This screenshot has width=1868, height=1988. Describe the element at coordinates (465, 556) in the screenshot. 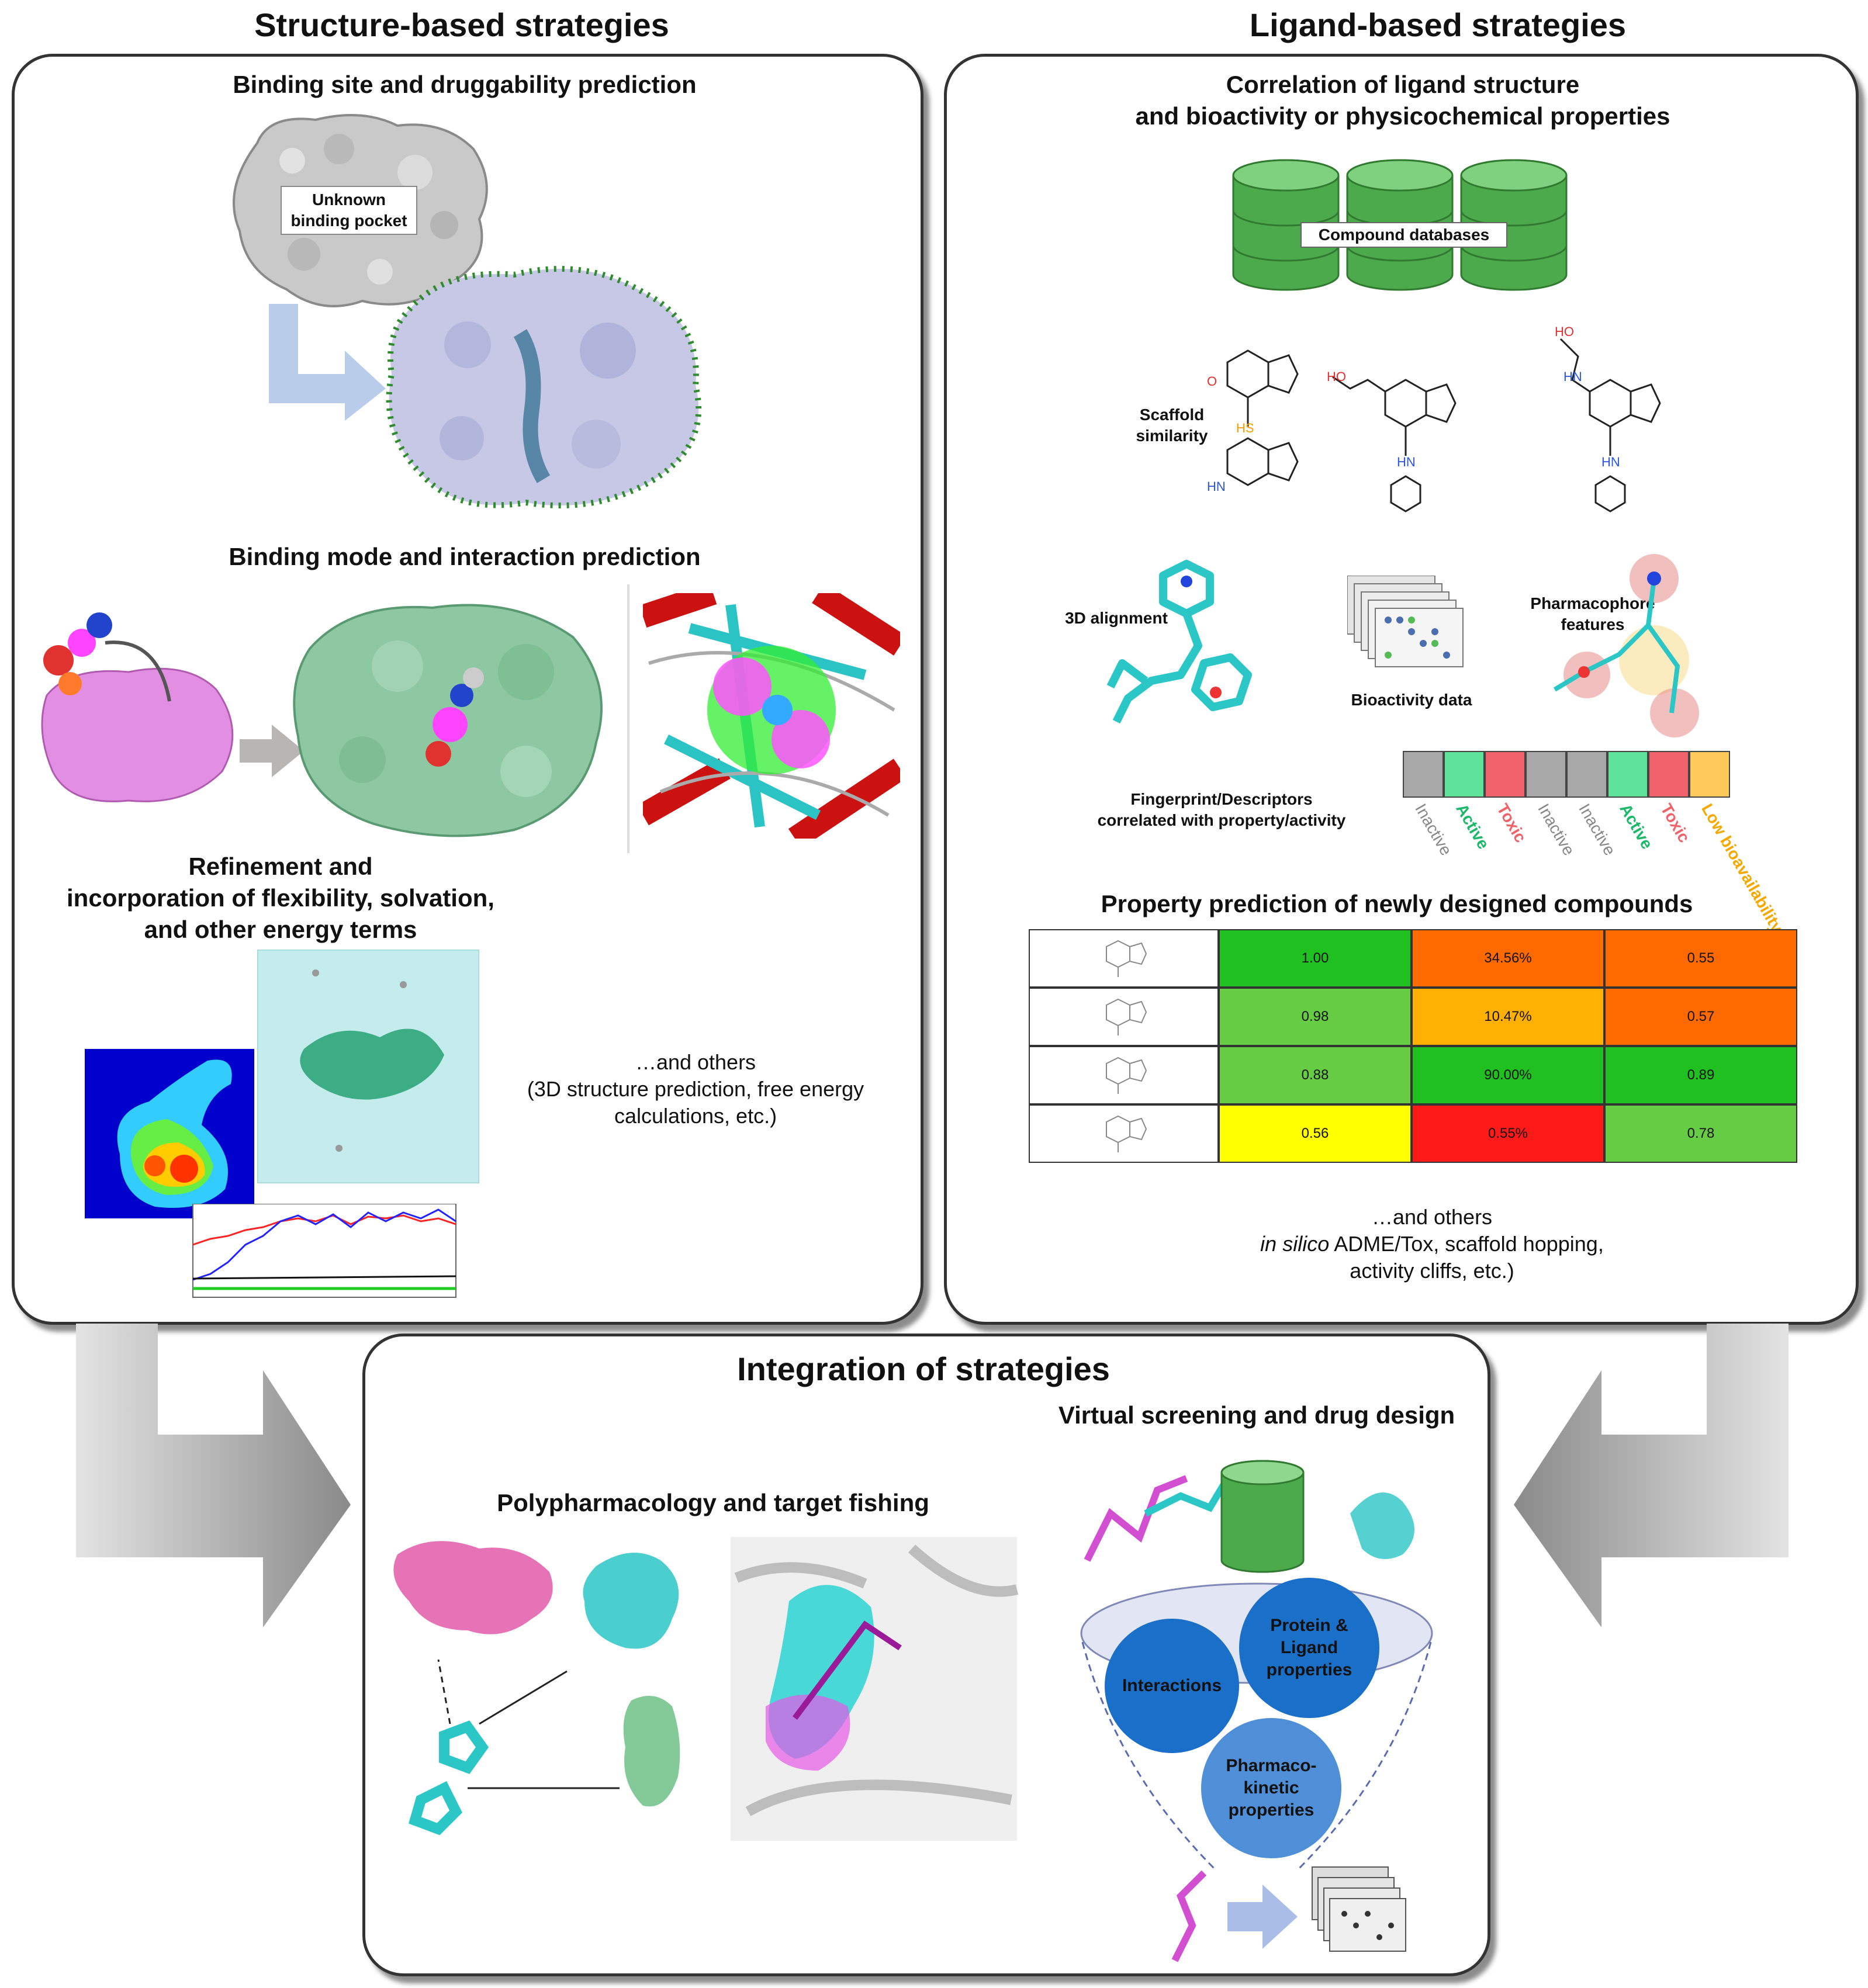

I see `binding-mode-heading: Binding mode and interaction prediction` at that location.